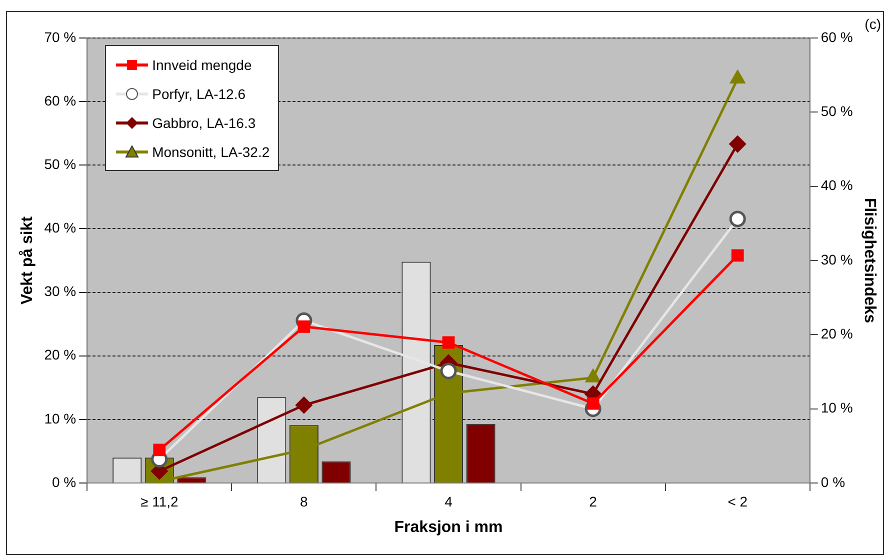  What do you see at coordinates (60, 418) in the screenshot?
I see `y-tick-label: 10 %` at bounding box center [60, 418].